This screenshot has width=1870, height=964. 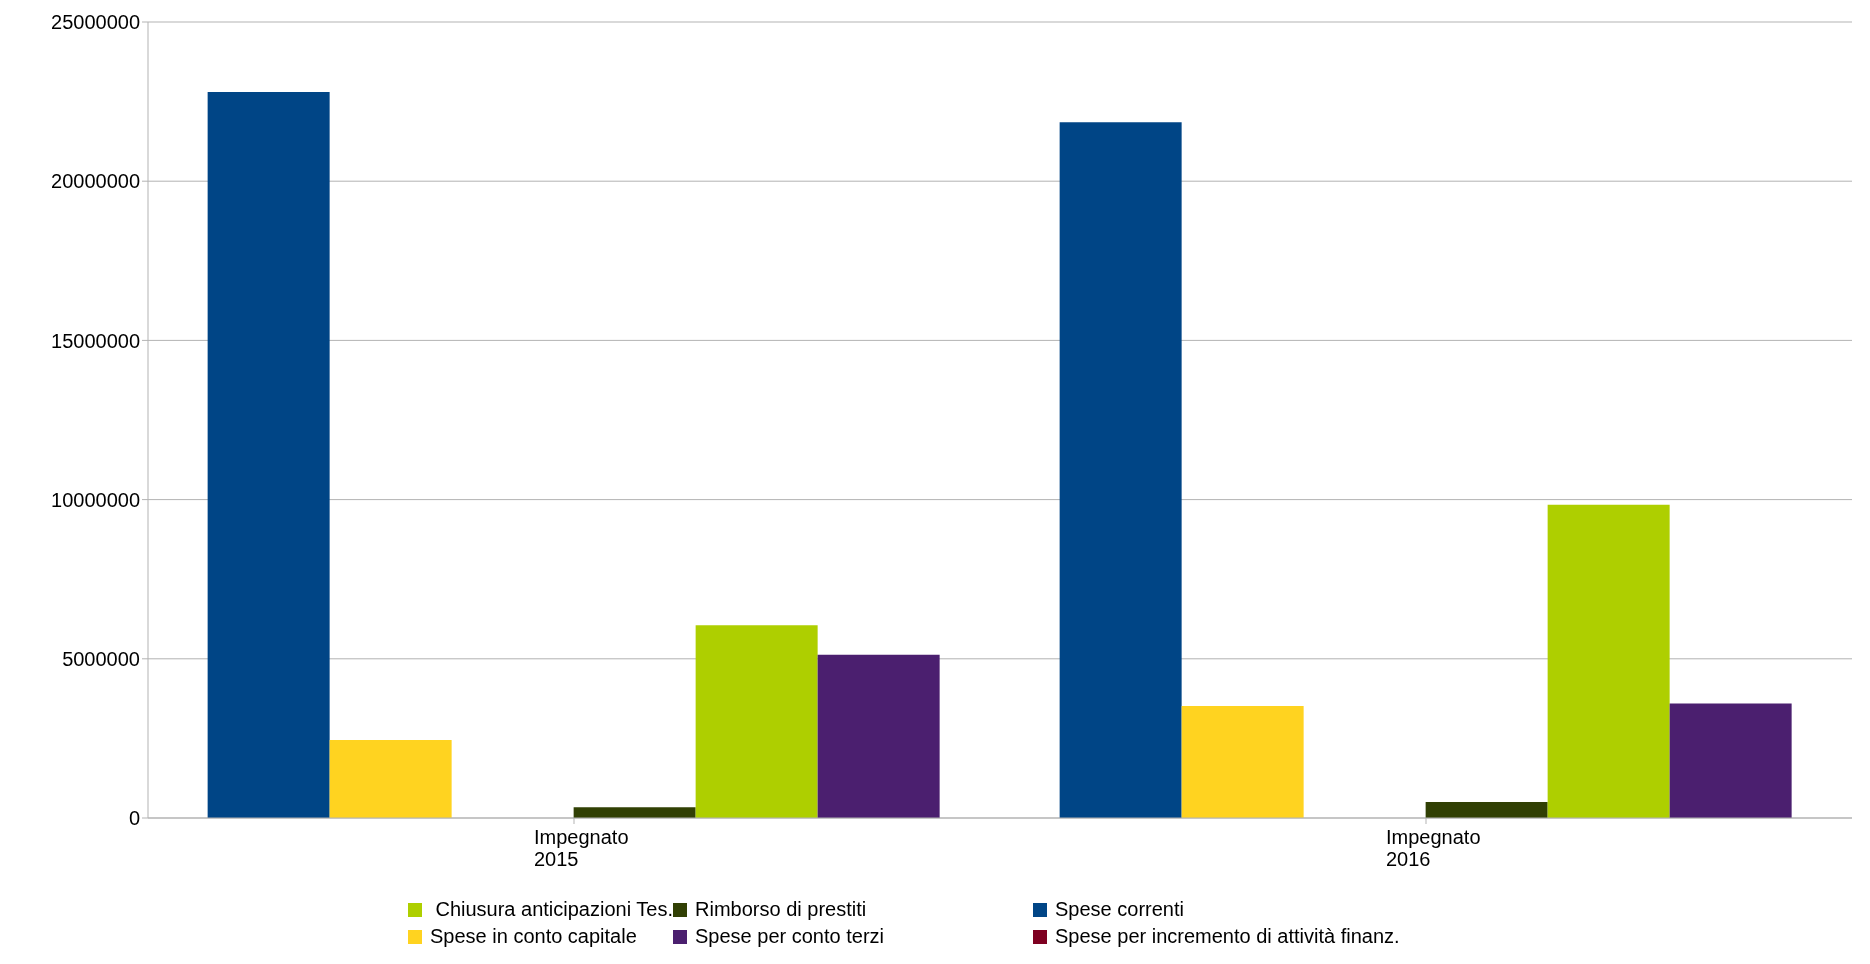 I want to click on x-tick-label: Impegnato 2015, so click(x=581, y=848).